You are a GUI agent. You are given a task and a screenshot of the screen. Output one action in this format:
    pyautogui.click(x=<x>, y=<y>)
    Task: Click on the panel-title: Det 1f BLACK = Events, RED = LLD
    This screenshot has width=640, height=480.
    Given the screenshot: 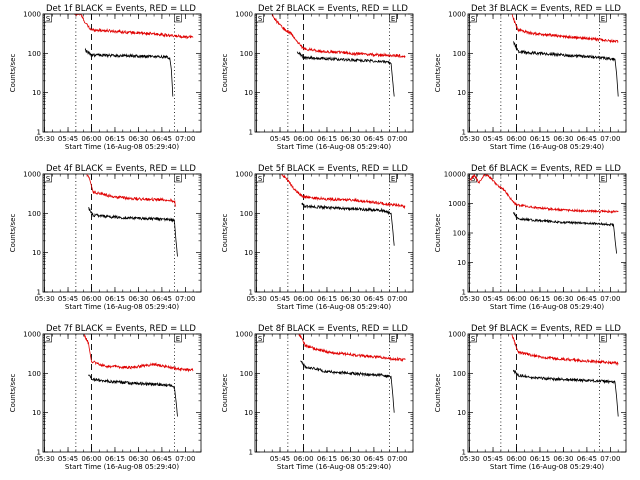 What is the action you would take?
    pyautogui.click(x=121, y=9)
    